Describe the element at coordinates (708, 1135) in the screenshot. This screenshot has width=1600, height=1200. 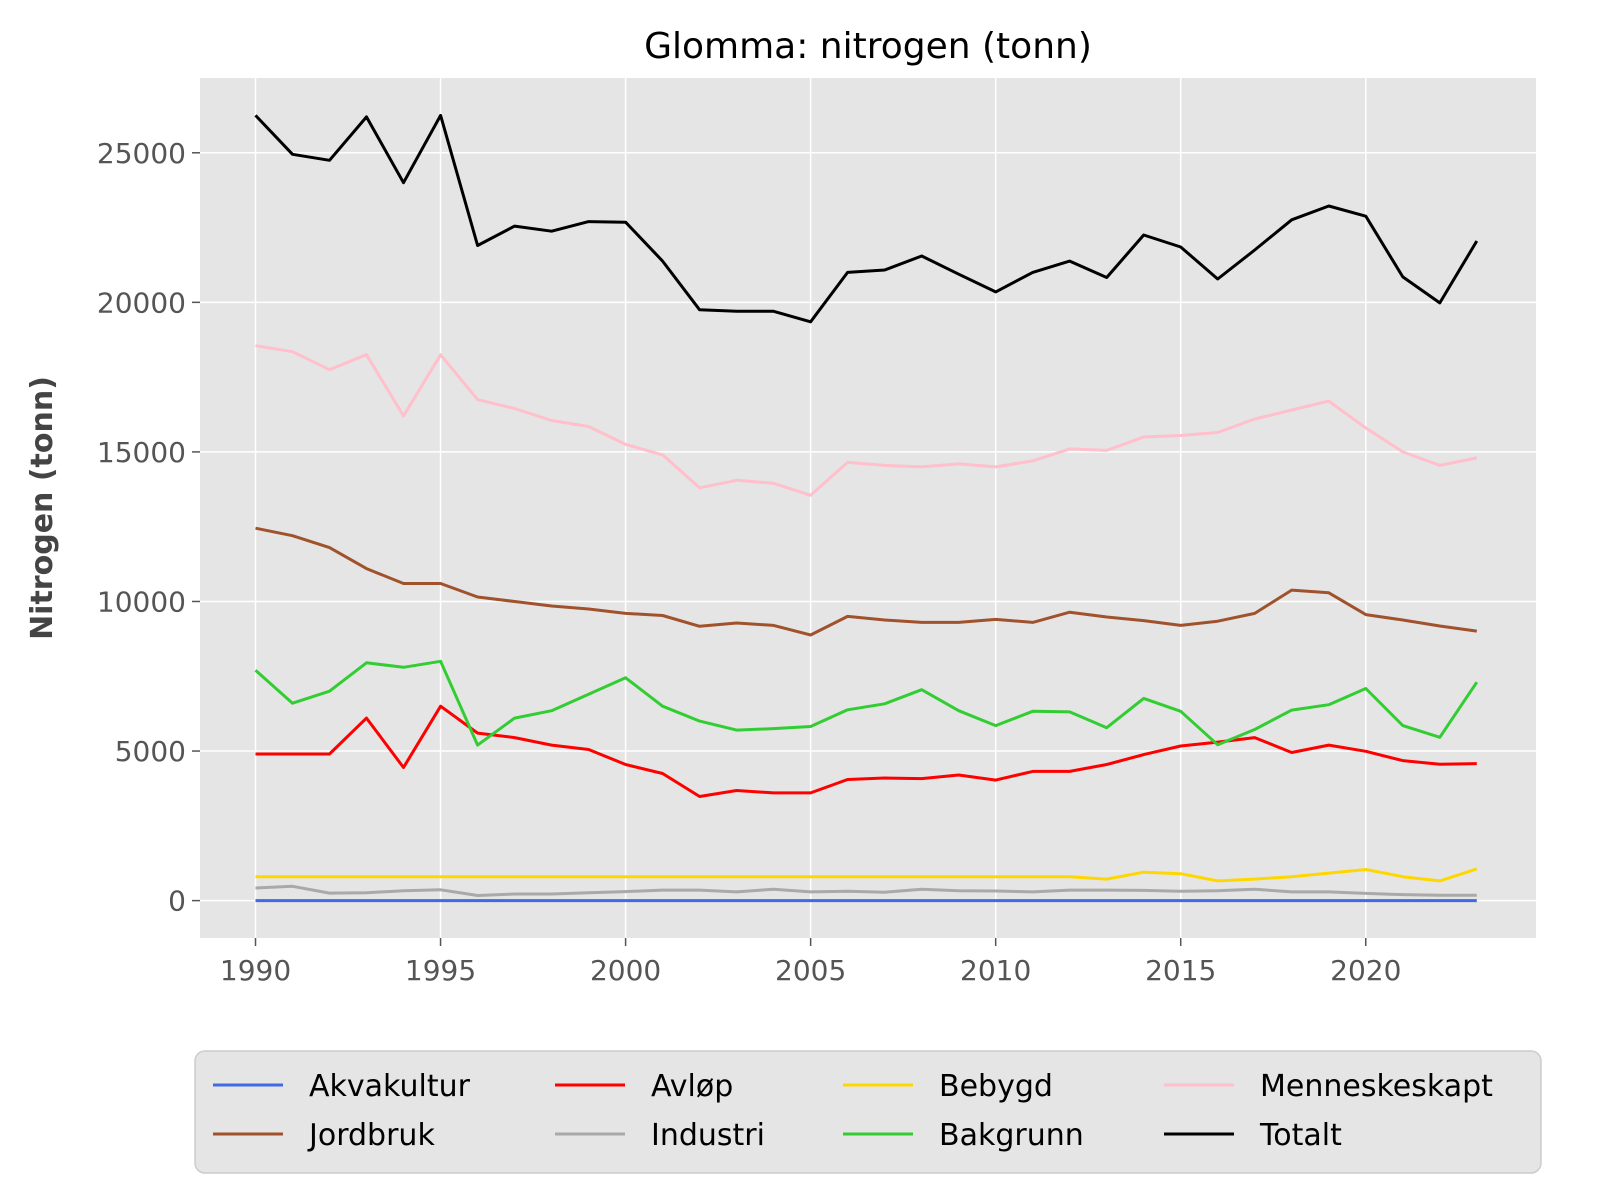
I see `legend-label-industri: Industri` at that location.